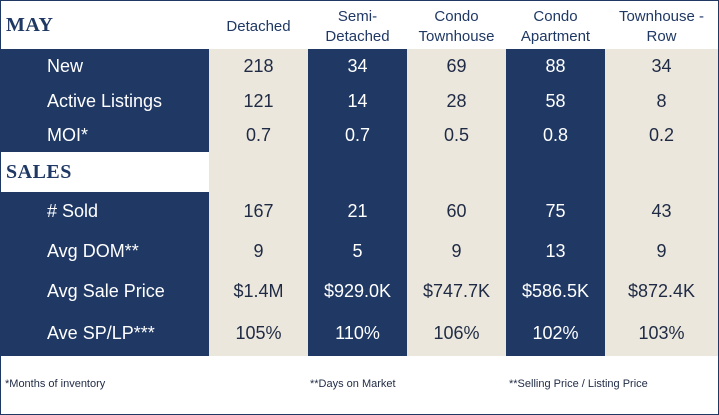 This screenshot has width=719, height=415. What do you see at coordinates (357, 101) in the screenshot?
I see `table-cell: 14` at bounding box center [357, 101].